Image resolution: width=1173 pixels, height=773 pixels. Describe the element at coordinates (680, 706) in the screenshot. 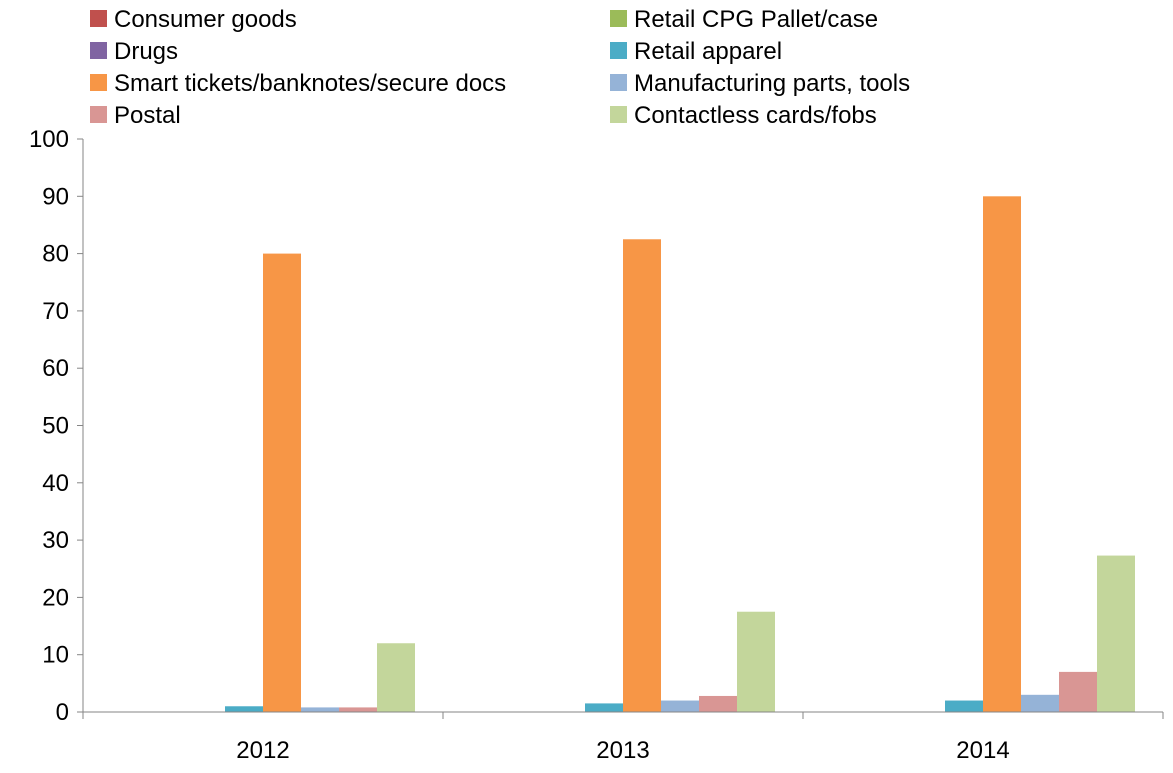

I see `bar-manufacturing-parts-tools-2013: Manufacturing parts, tools 2013: 2` at that location.